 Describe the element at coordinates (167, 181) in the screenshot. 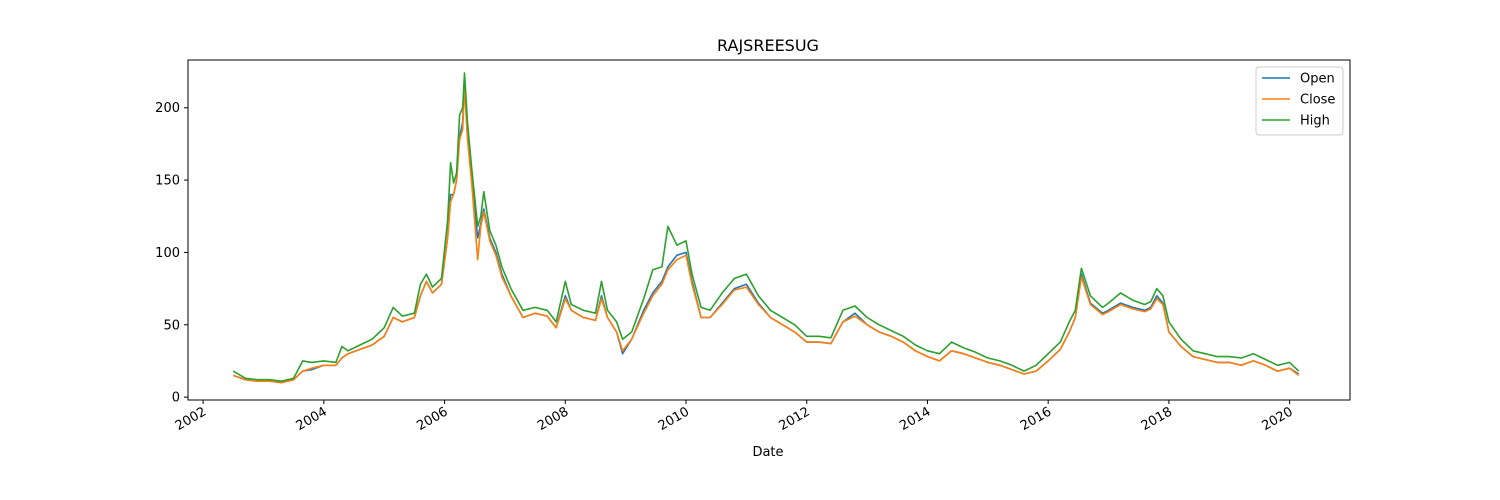

I see `y-tick-label: 150` at that location.